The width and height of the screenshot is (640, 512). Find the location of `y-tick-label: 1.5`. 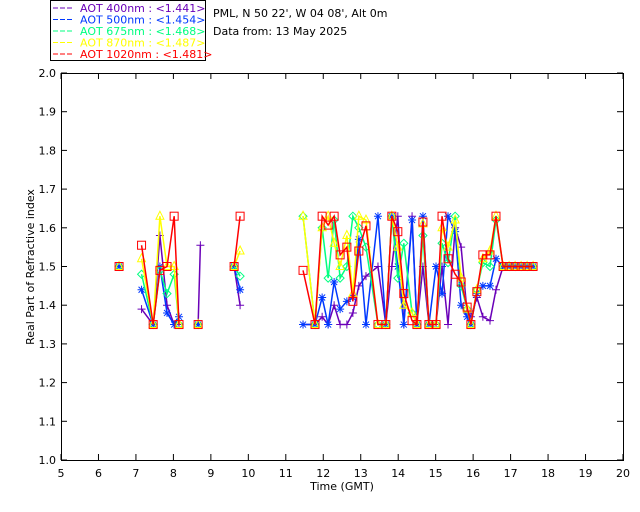

y-tick-label: 1.5 is located at coordinates (48, 267).